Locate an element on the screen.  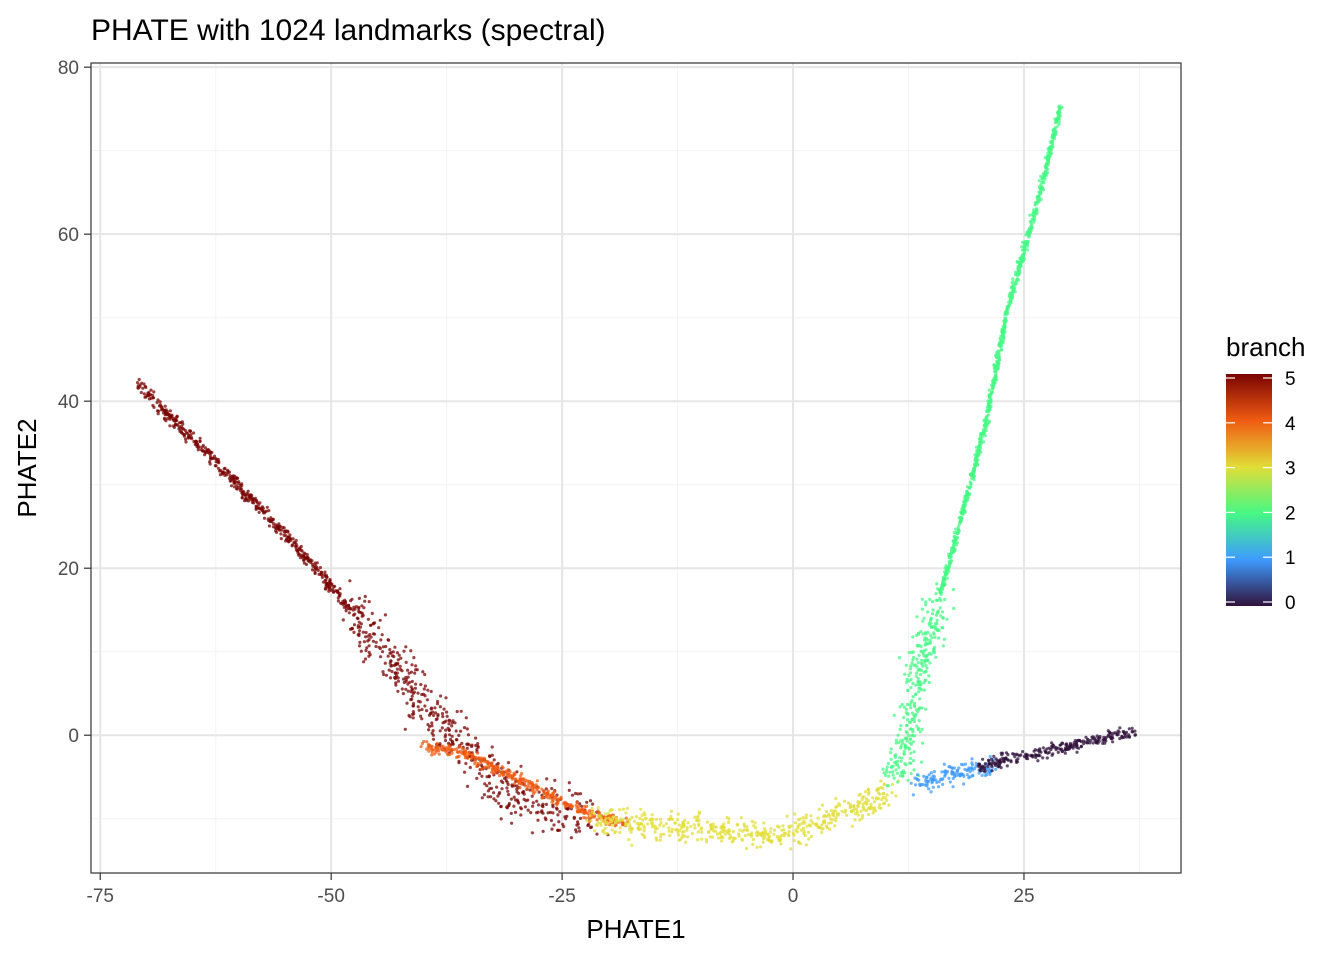
y-tick-label: 20 is located at coordinates (68, 569).